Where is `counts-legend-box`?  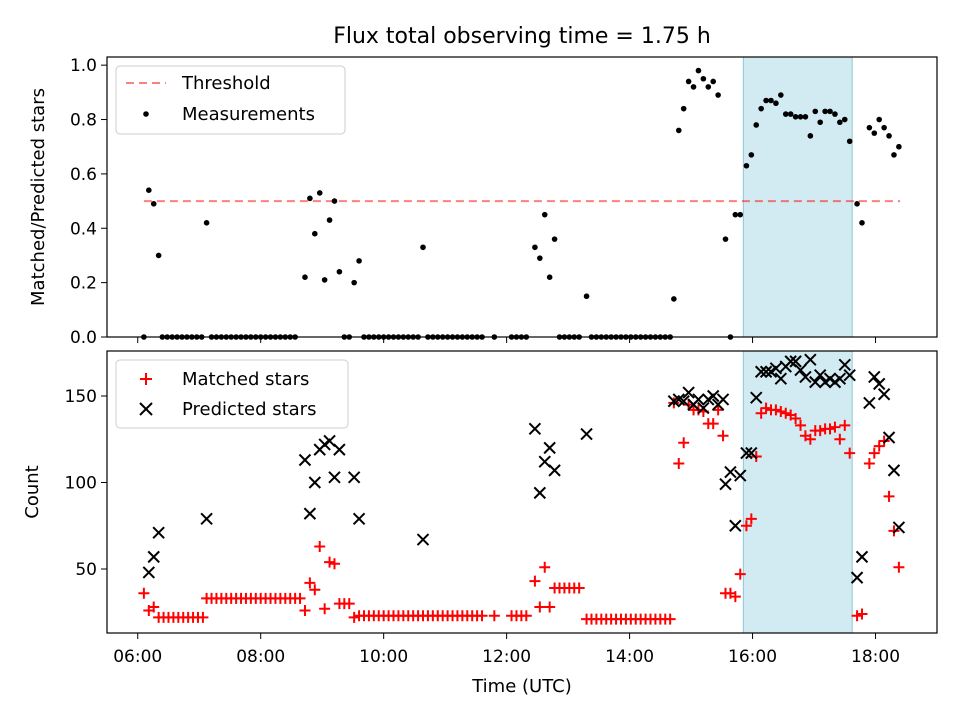 counts-legend-box is located at coordinates (232, 394).